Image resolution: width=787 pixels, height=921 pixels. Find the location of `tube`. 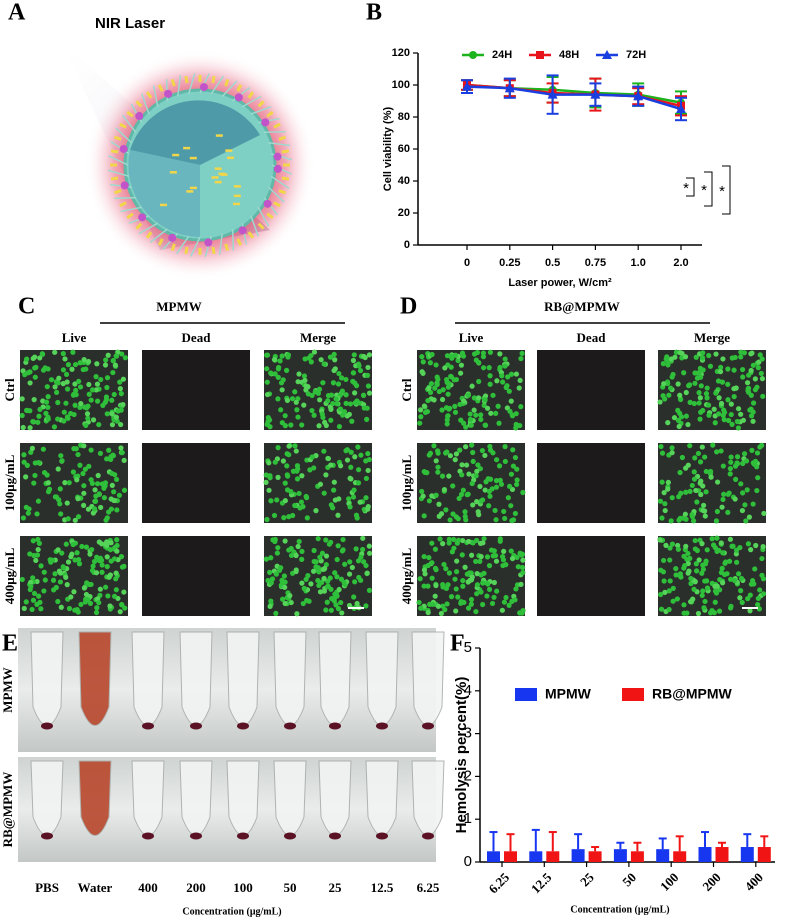

tube is located at coordinates (290, 798).